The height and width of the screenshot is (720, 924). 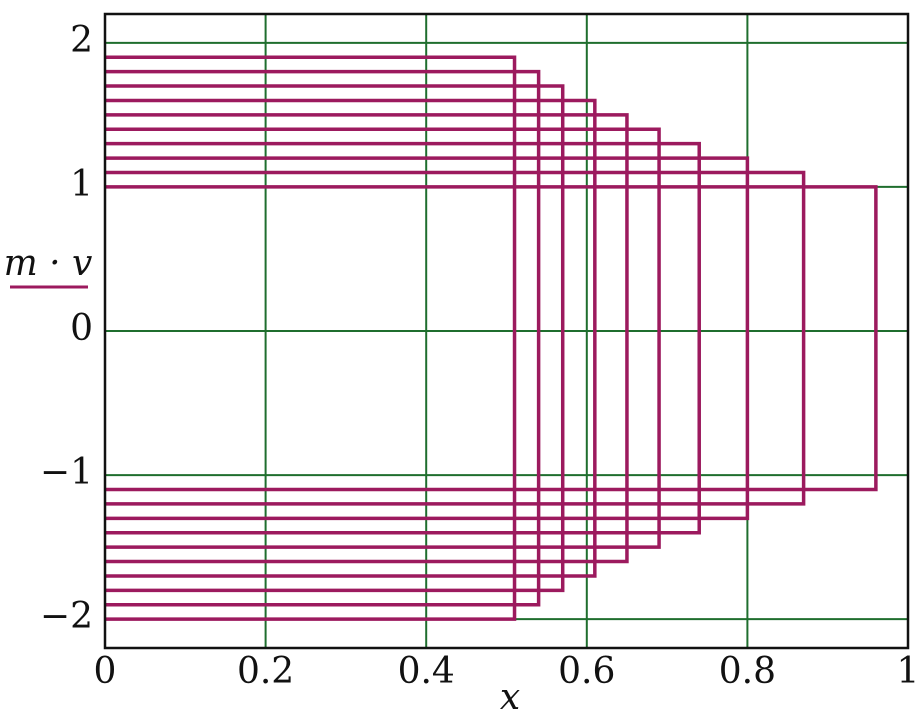 I want to click on x-tick-label: 0.6, so click(x=586, y=671).